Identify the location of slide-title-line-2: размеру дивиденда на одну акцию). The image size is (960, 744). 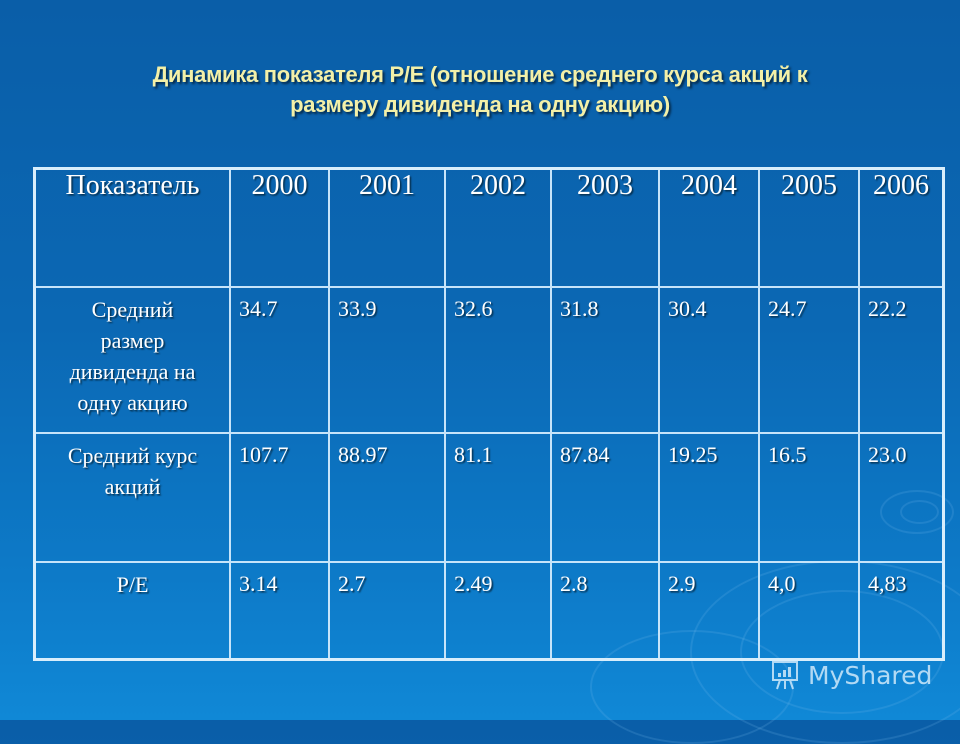
(480, 104).